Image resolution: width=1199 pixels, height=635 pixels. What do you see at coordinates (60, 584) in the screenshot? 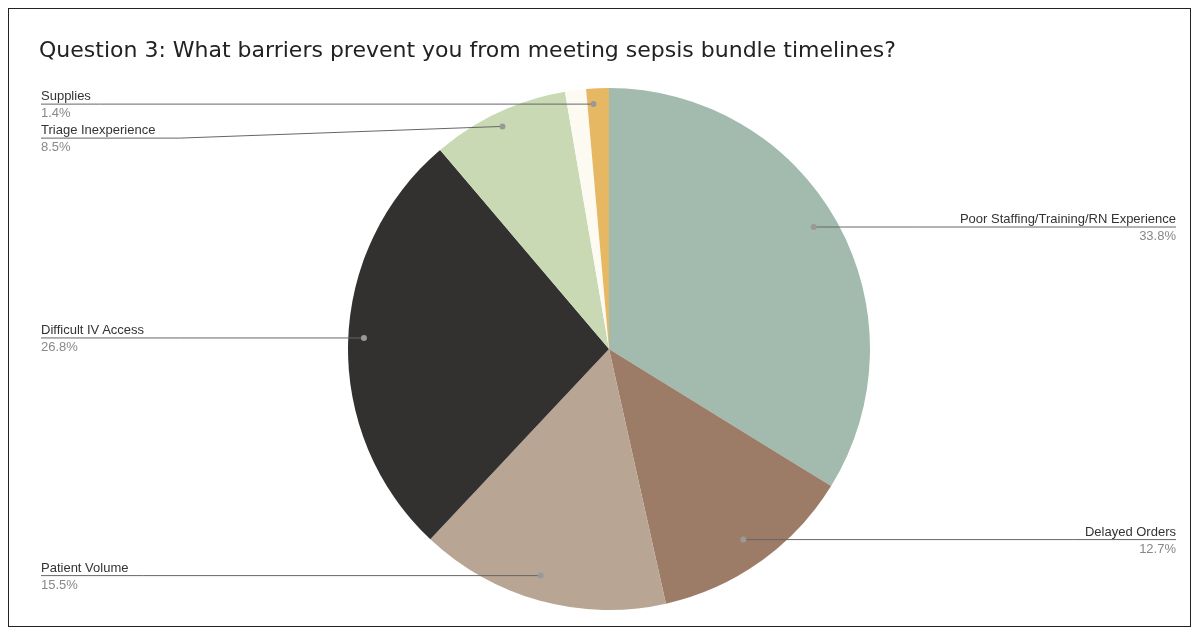
I see `data-label: 15.5%` at bounding box center [60, 584].